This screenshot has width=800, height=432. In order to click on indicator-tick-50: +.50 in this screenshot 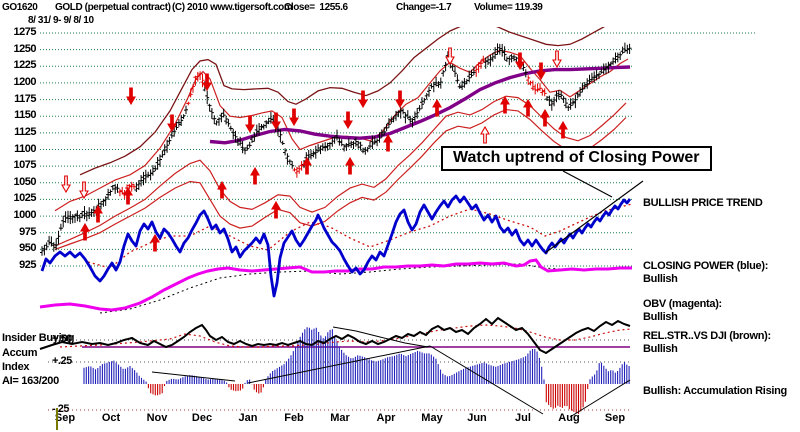, I will do `click(62, 339)`.